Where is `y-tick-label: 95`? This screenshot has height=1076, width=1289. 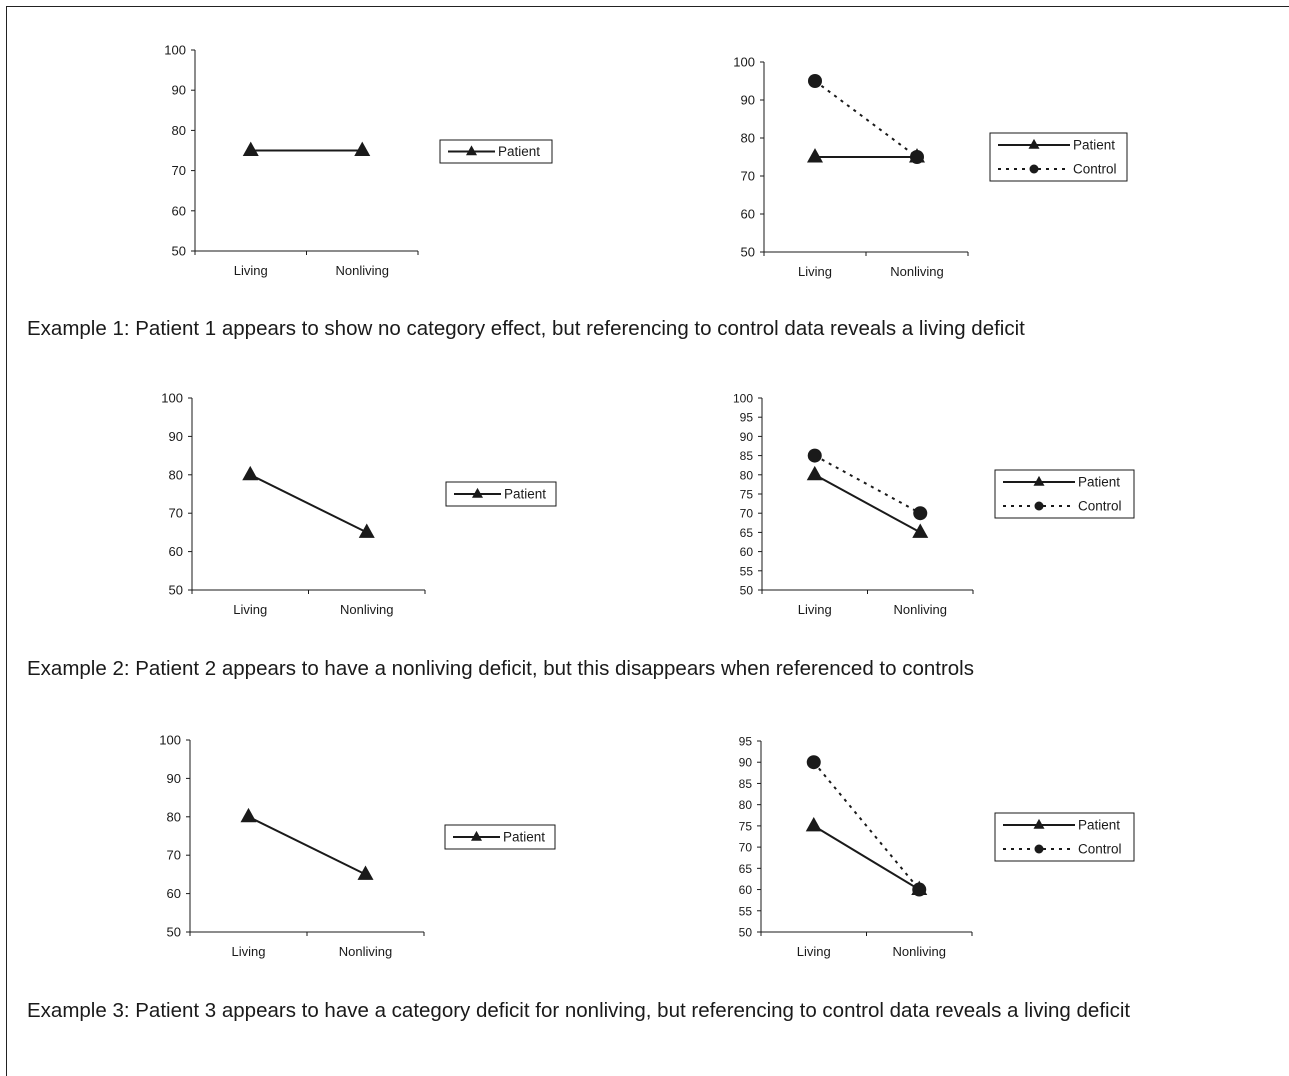
y-tick-label: 95 is located at coordinates (747, 418).